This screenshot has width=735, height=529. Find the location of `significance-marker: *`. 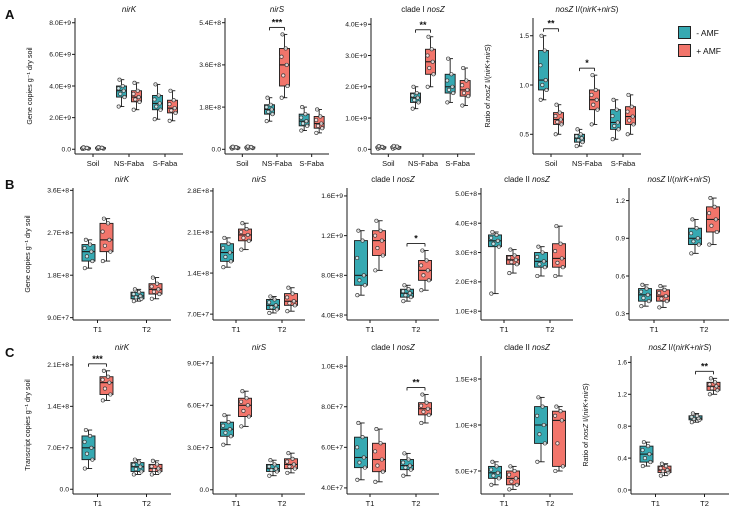

significance-marker: * is located at coordinates (587, 65).